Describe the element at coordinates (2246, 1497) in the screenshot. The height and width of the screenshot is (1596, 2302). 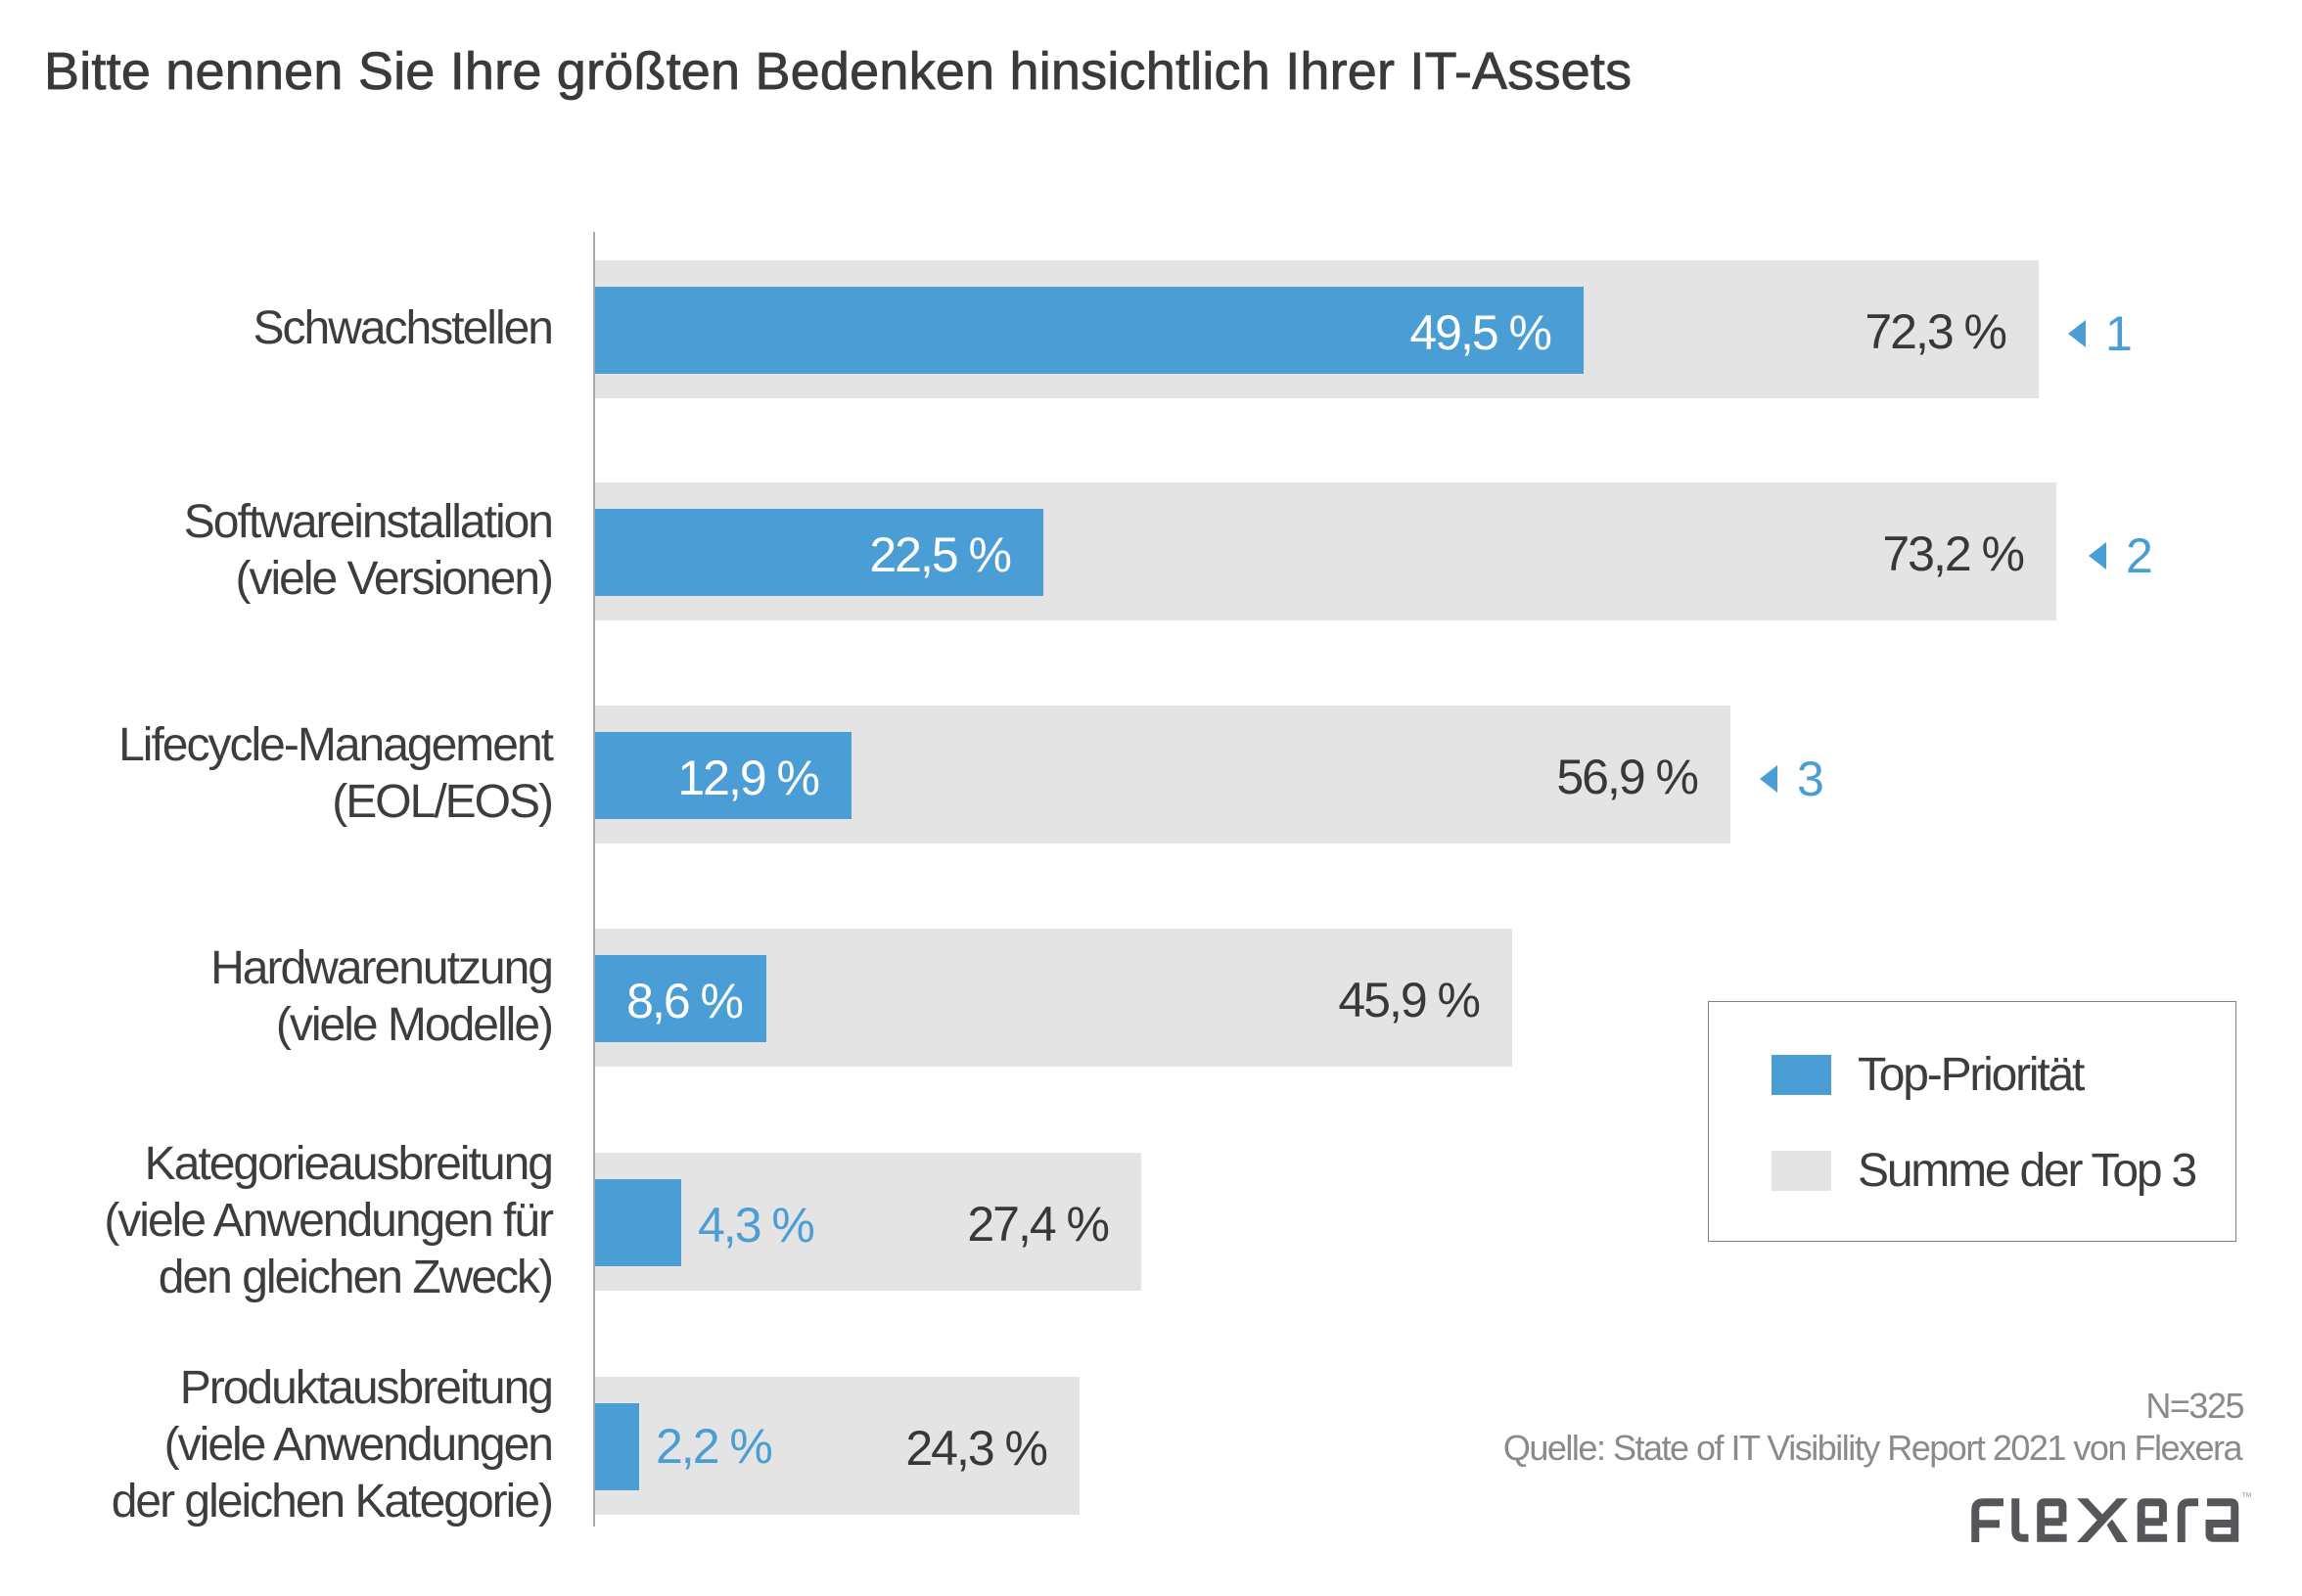
I see `svg-text: ™` at that location.